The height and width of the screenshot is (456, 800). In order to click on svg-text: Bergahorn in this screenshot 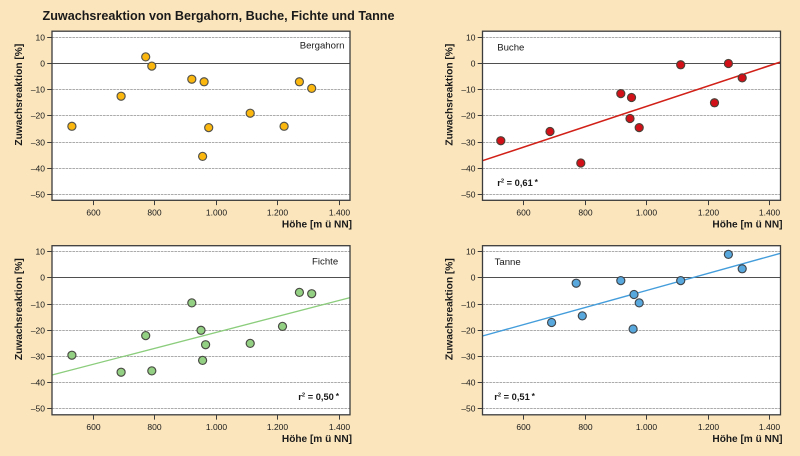, I will do `click(322, 46)`.